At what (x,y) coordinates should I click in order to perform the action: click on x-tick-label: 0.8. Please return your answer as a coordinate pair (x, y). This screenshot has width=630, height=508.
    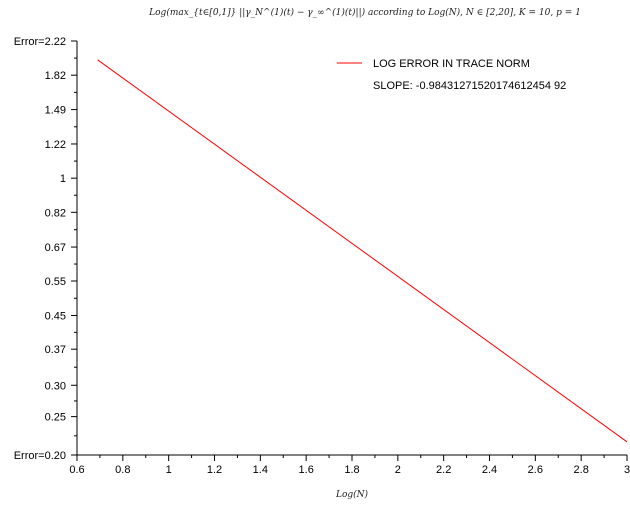
    Looking at the image, I should click on (122, 470).